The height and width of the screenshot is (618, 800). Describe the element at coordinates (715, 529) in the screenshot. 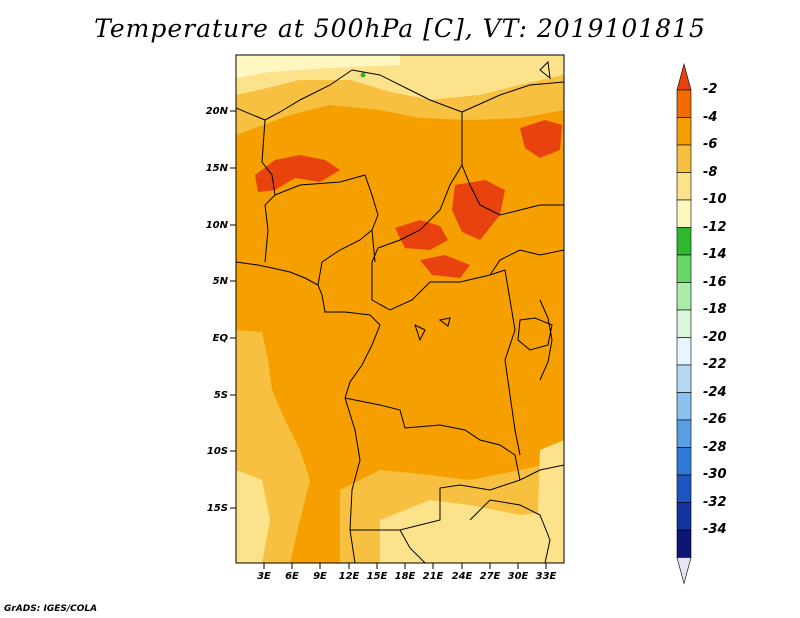

I see `colorbar-label: -34` at that location.